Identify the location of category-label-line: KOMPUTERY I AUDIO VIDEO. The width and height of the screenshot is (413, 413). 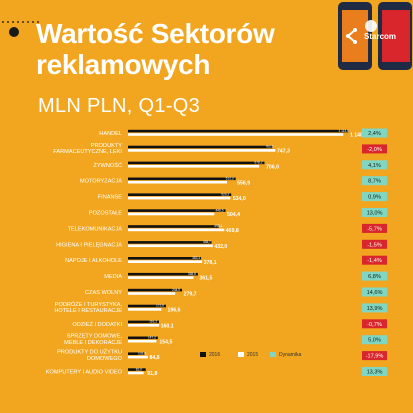
(84, 373).